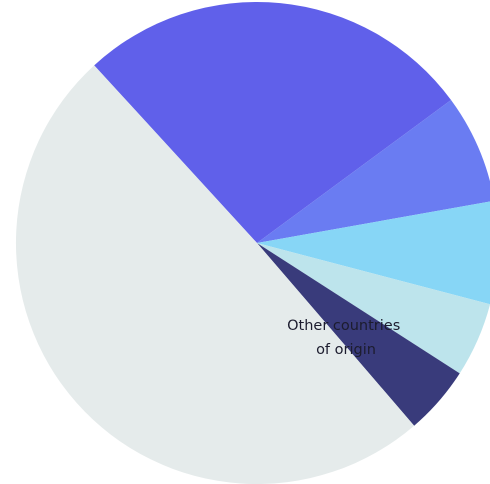  Describe the element at coordinates (346, 338) in the screenshot. I see `slice-label-other: Other countries of origin` at that location.